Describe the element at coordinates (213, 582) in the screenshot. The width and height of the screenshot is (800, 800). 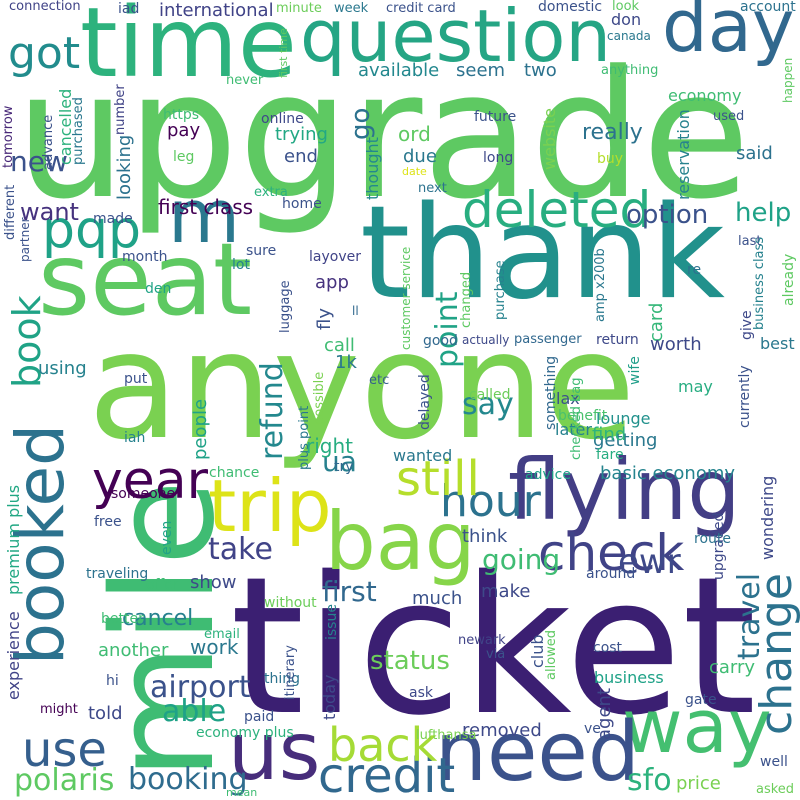
I see `word-show: show` at that location.